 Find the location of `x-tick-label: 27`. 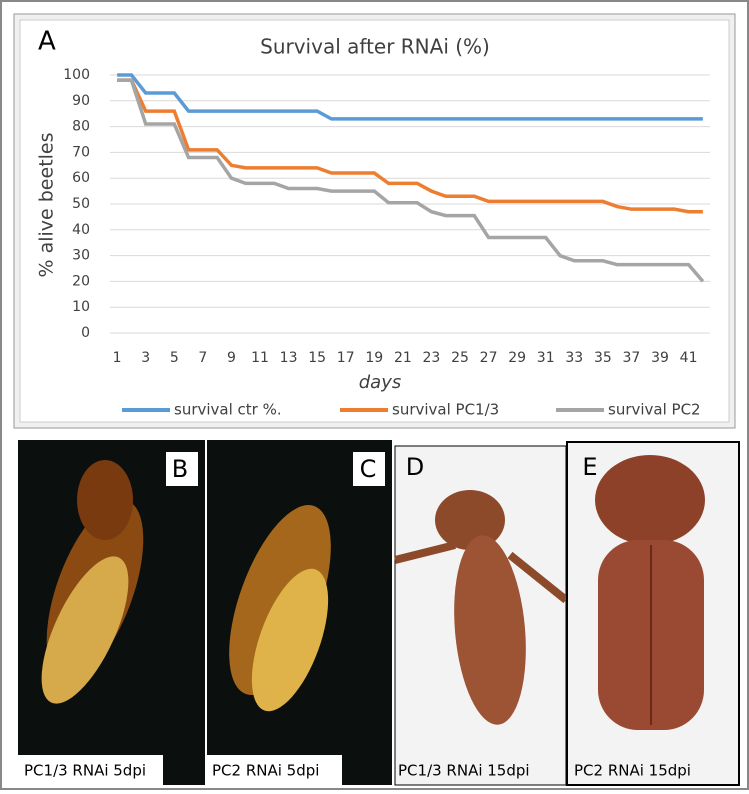

x-tick-label: 27 is located at coordinates (489, 358).